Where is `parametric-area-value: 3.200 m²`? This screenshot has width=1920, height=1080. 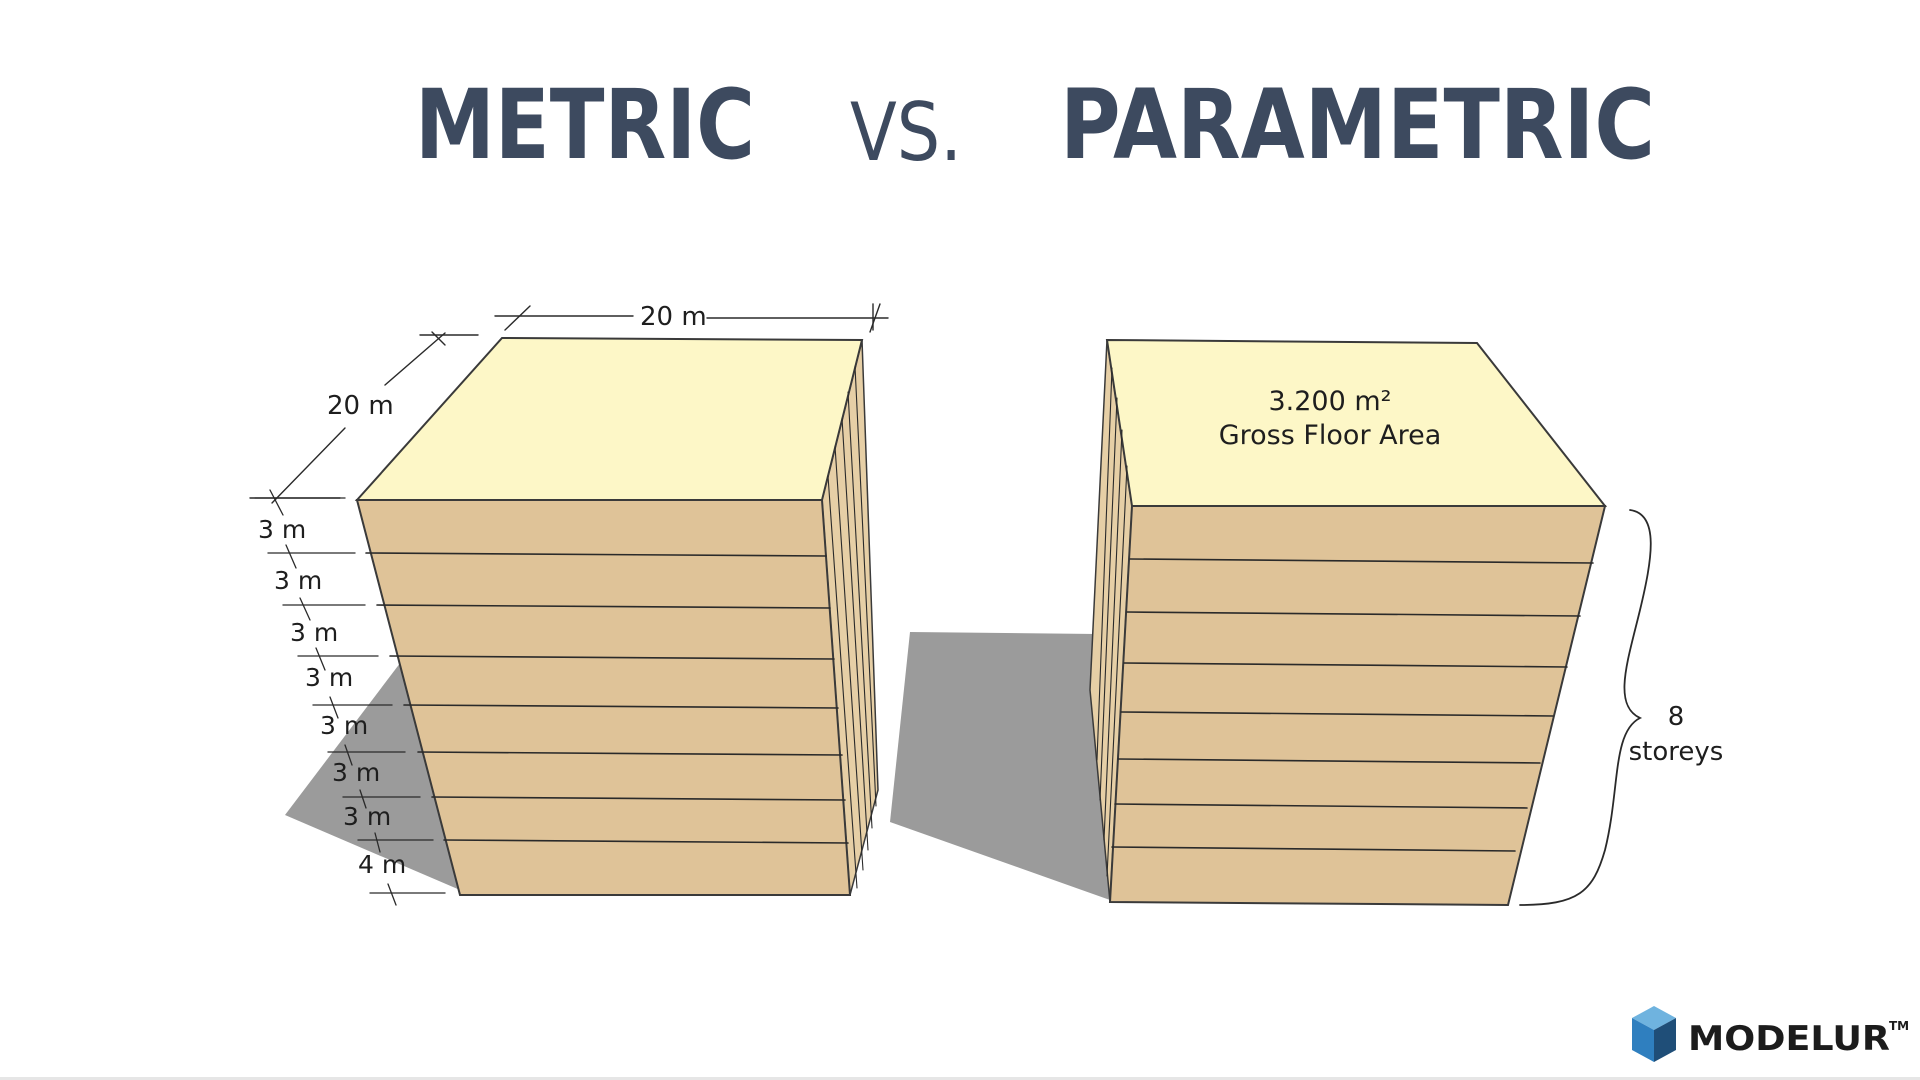 parametric-area-value: 3.200 m² is located at coordinates (1329, 401).